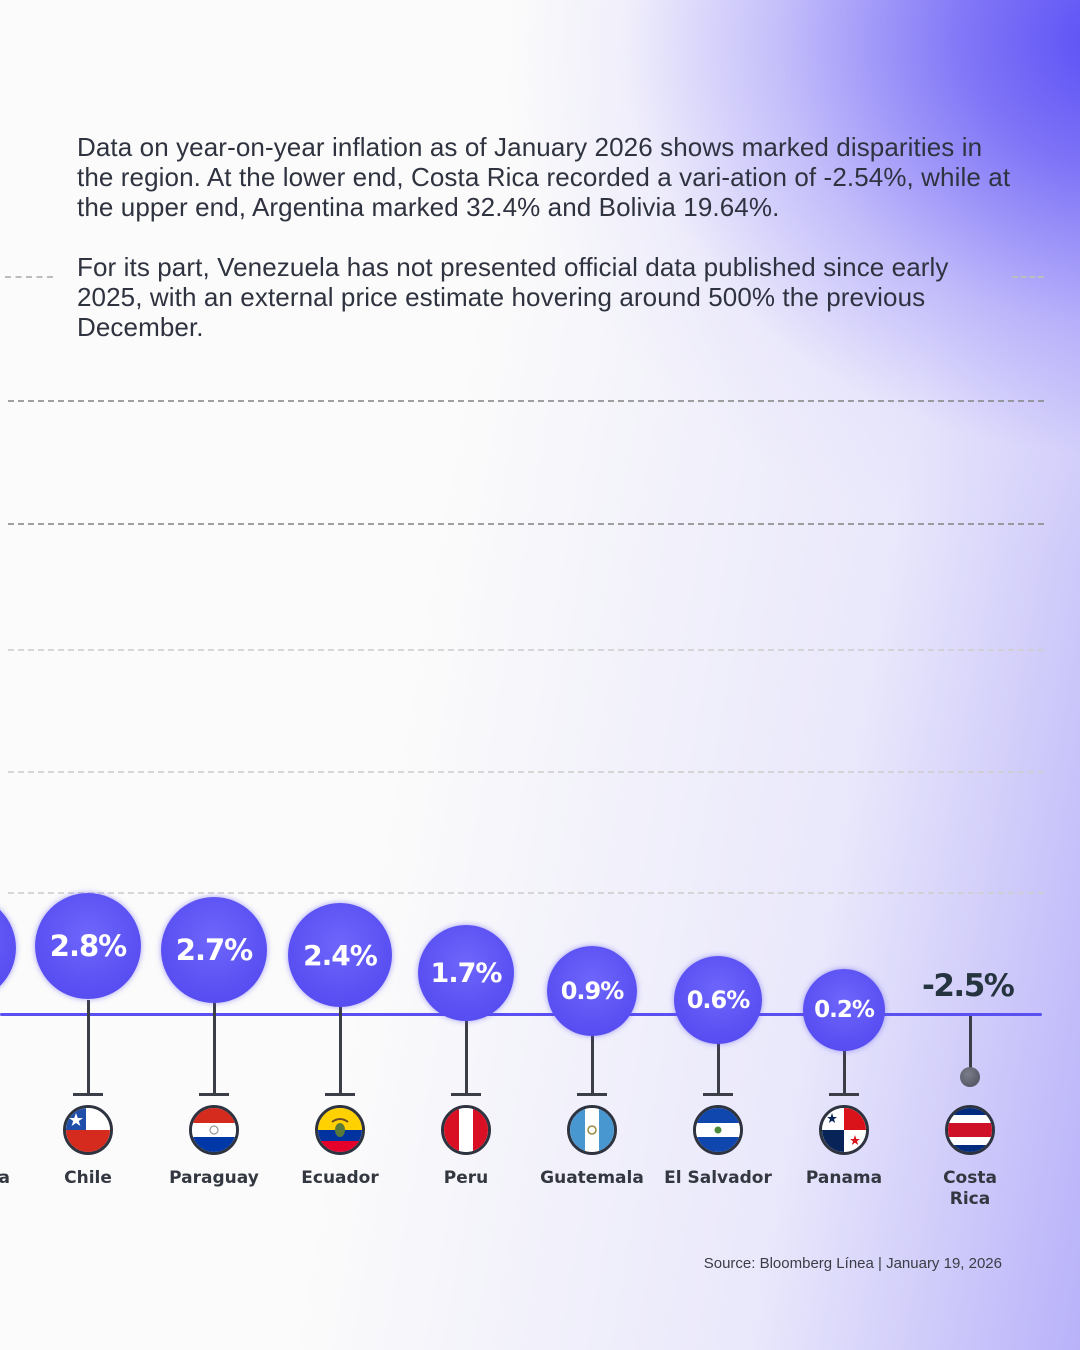 This screenshot has height=1350, width=1080. Describe the element at coordinates (592, 1130) in the screenshot. I see `guatemala-flag-icon` at that location.